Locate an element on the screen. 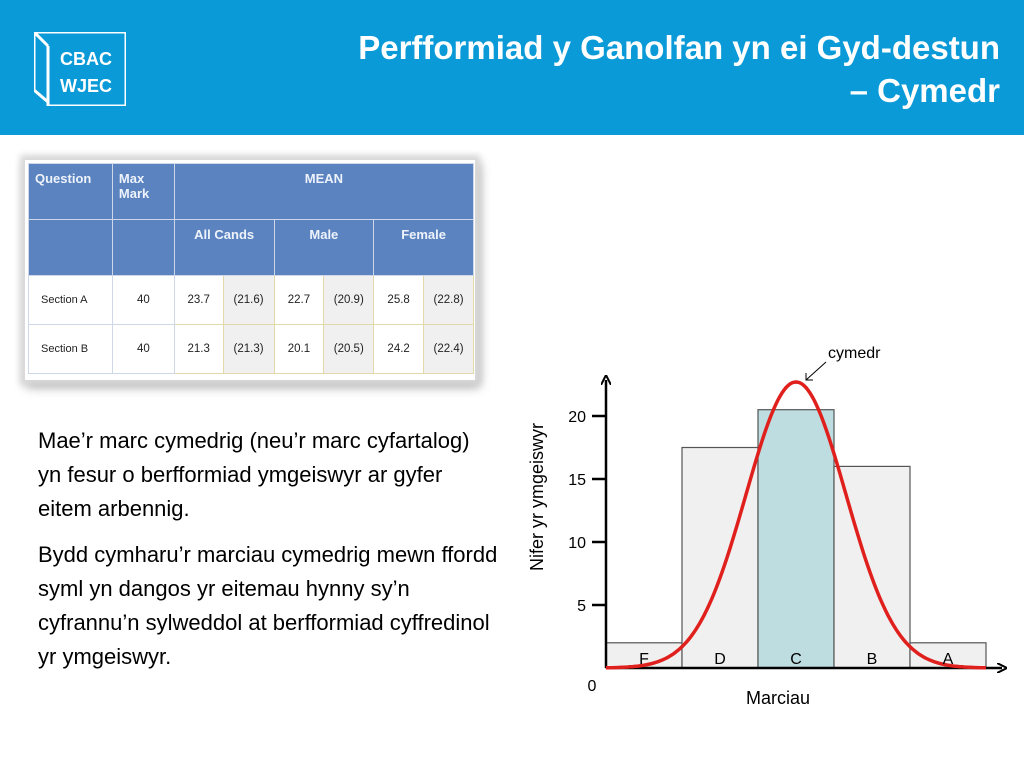 The image size is (1024, 768). normal-curve is located at coordinates (796, 525).